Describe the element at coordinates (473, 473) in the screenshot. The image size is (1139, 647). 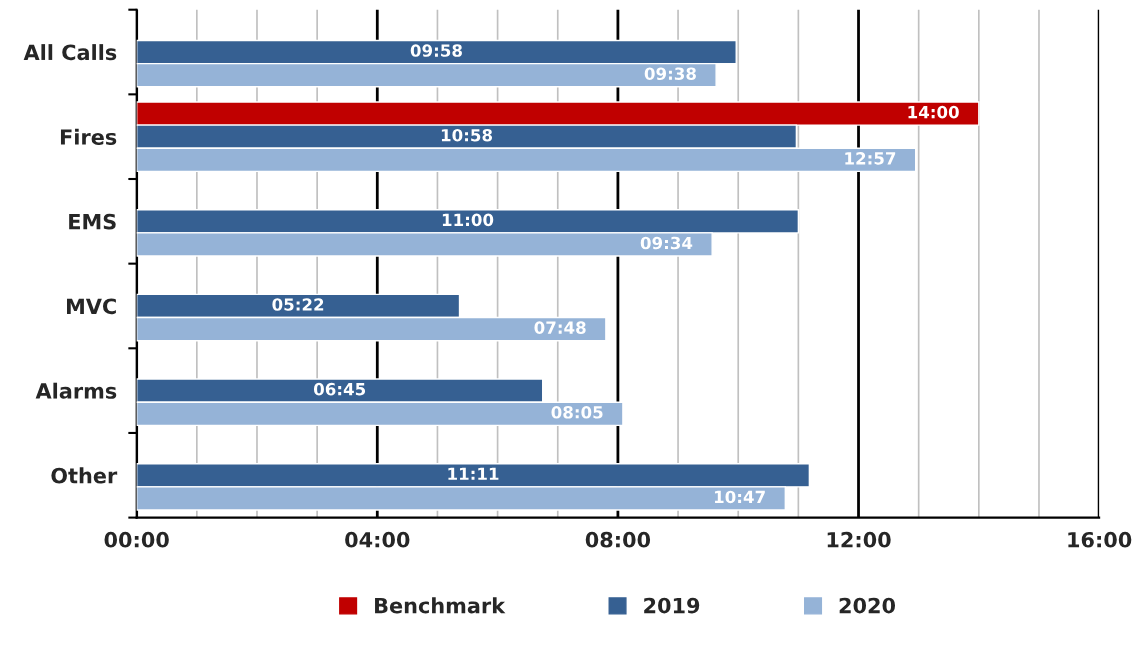
I see `data-label: 11:11` at that location.